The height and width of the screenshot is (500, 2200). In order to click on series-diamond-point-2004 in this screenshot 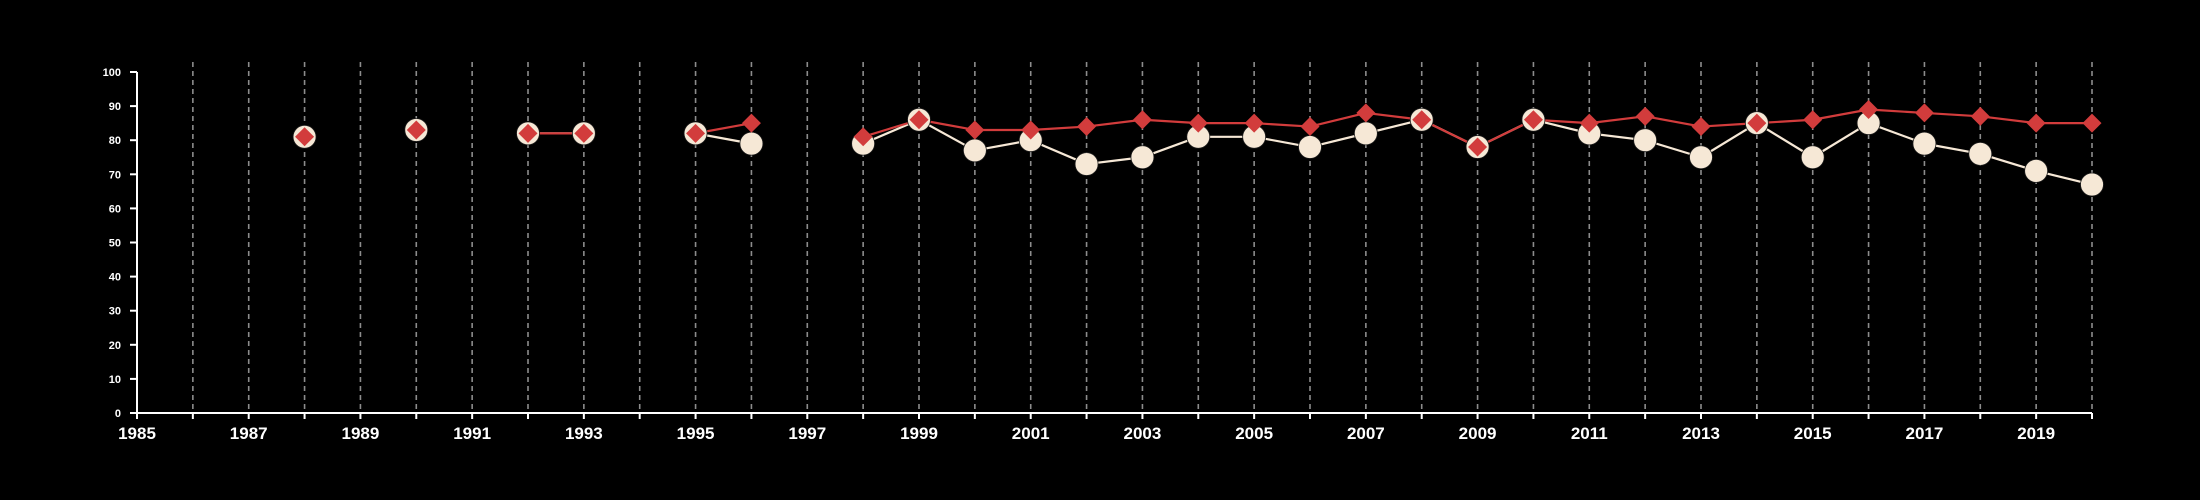, I will do `click(1198, 123)`.